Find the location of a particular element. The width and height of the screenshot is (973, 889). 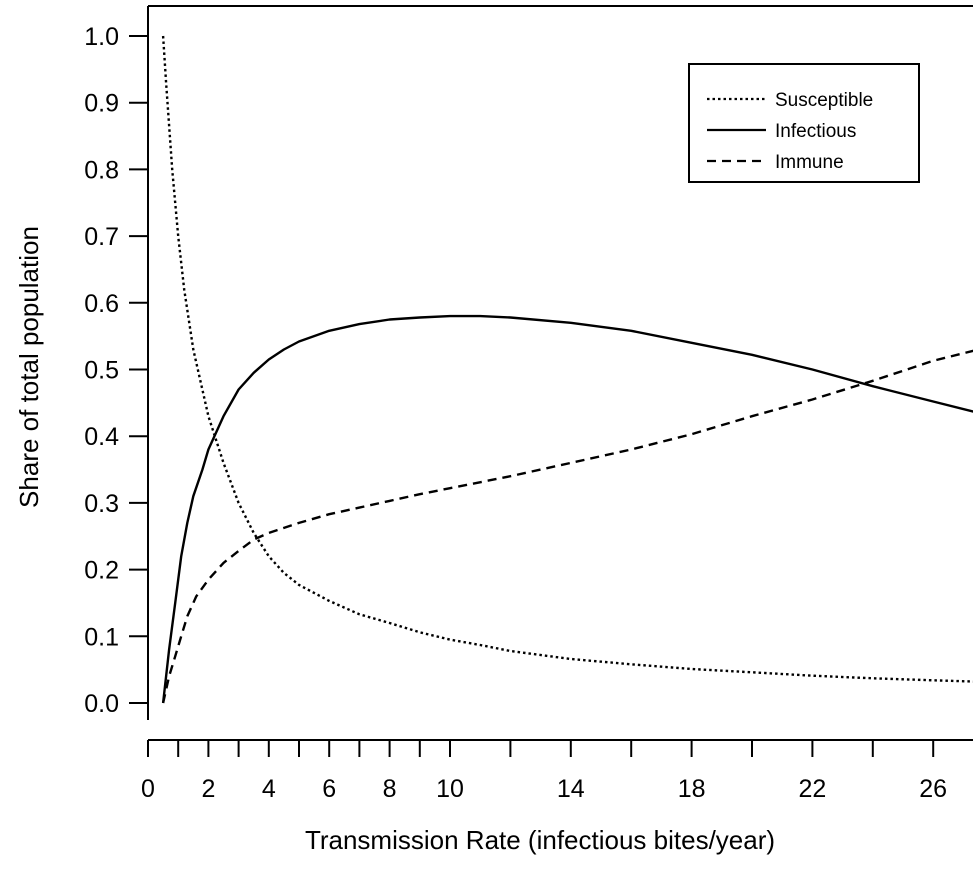

x-tick-label: 8 is located at coordinates (390, 789).